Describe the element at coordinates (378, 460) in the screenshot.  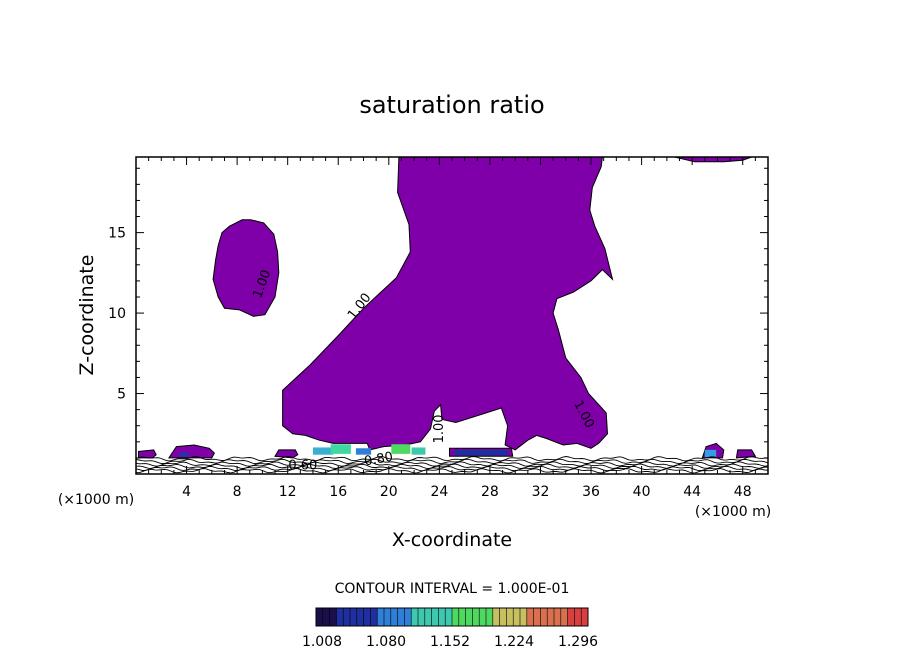
I see `contour-label: 0.80` at that location.